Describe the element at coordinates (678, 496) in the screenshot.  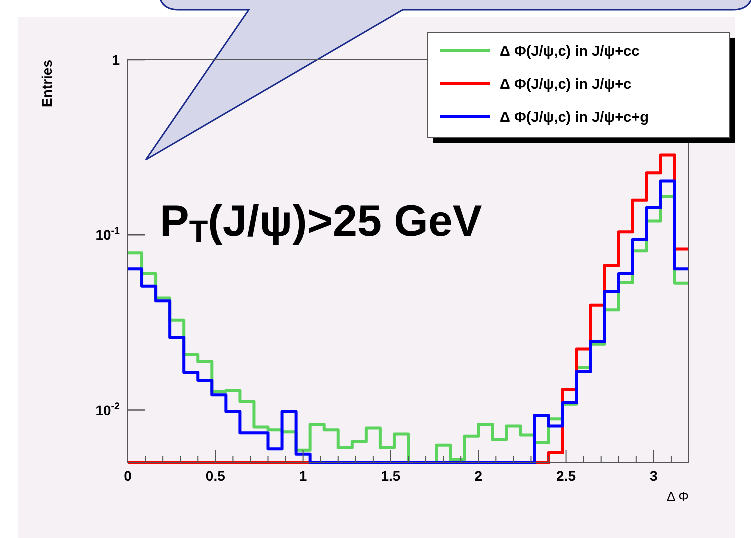
I see `x-axis-title: Δ Φ` at that location.